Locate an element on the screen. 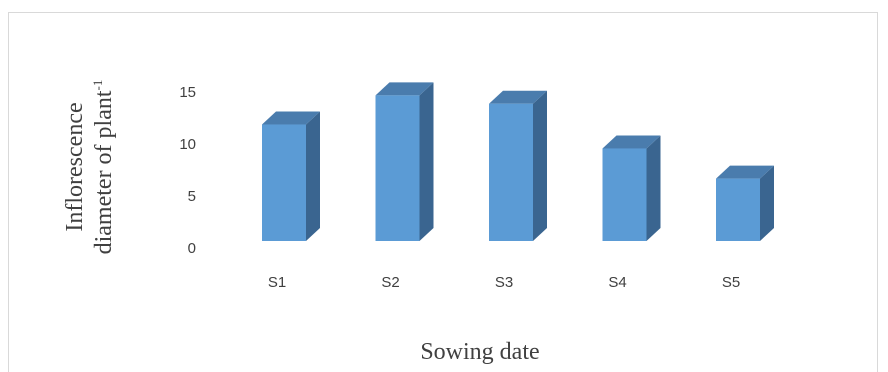 The width and height of the screenshot is (888, 372). y-axis-title-superscript: -1 is located at coordinates (97, 85).